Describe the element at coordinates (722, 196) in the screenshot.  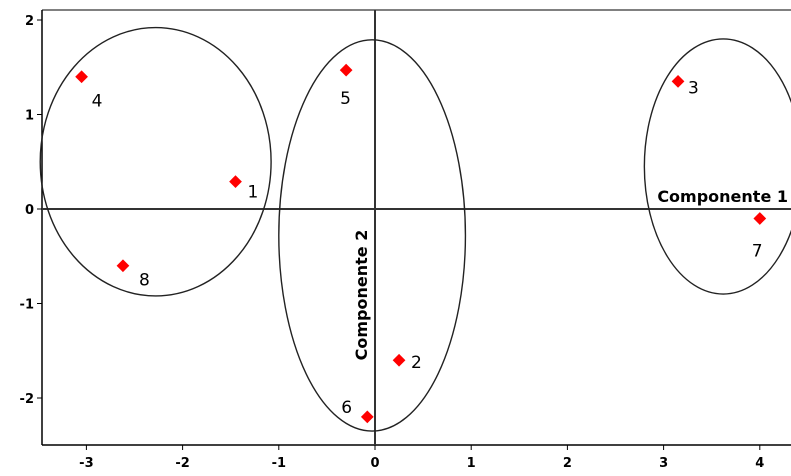
I see `x-axis-label: Componente 1` at that location.